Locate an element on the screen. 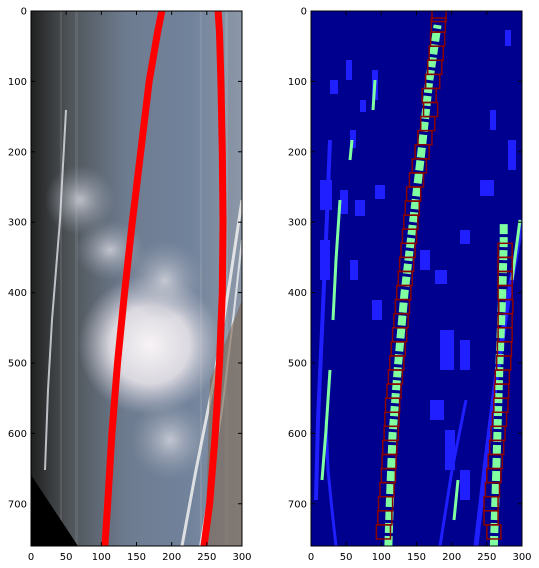  left-xtick-label: 200 is located at coordinates (171, 557).